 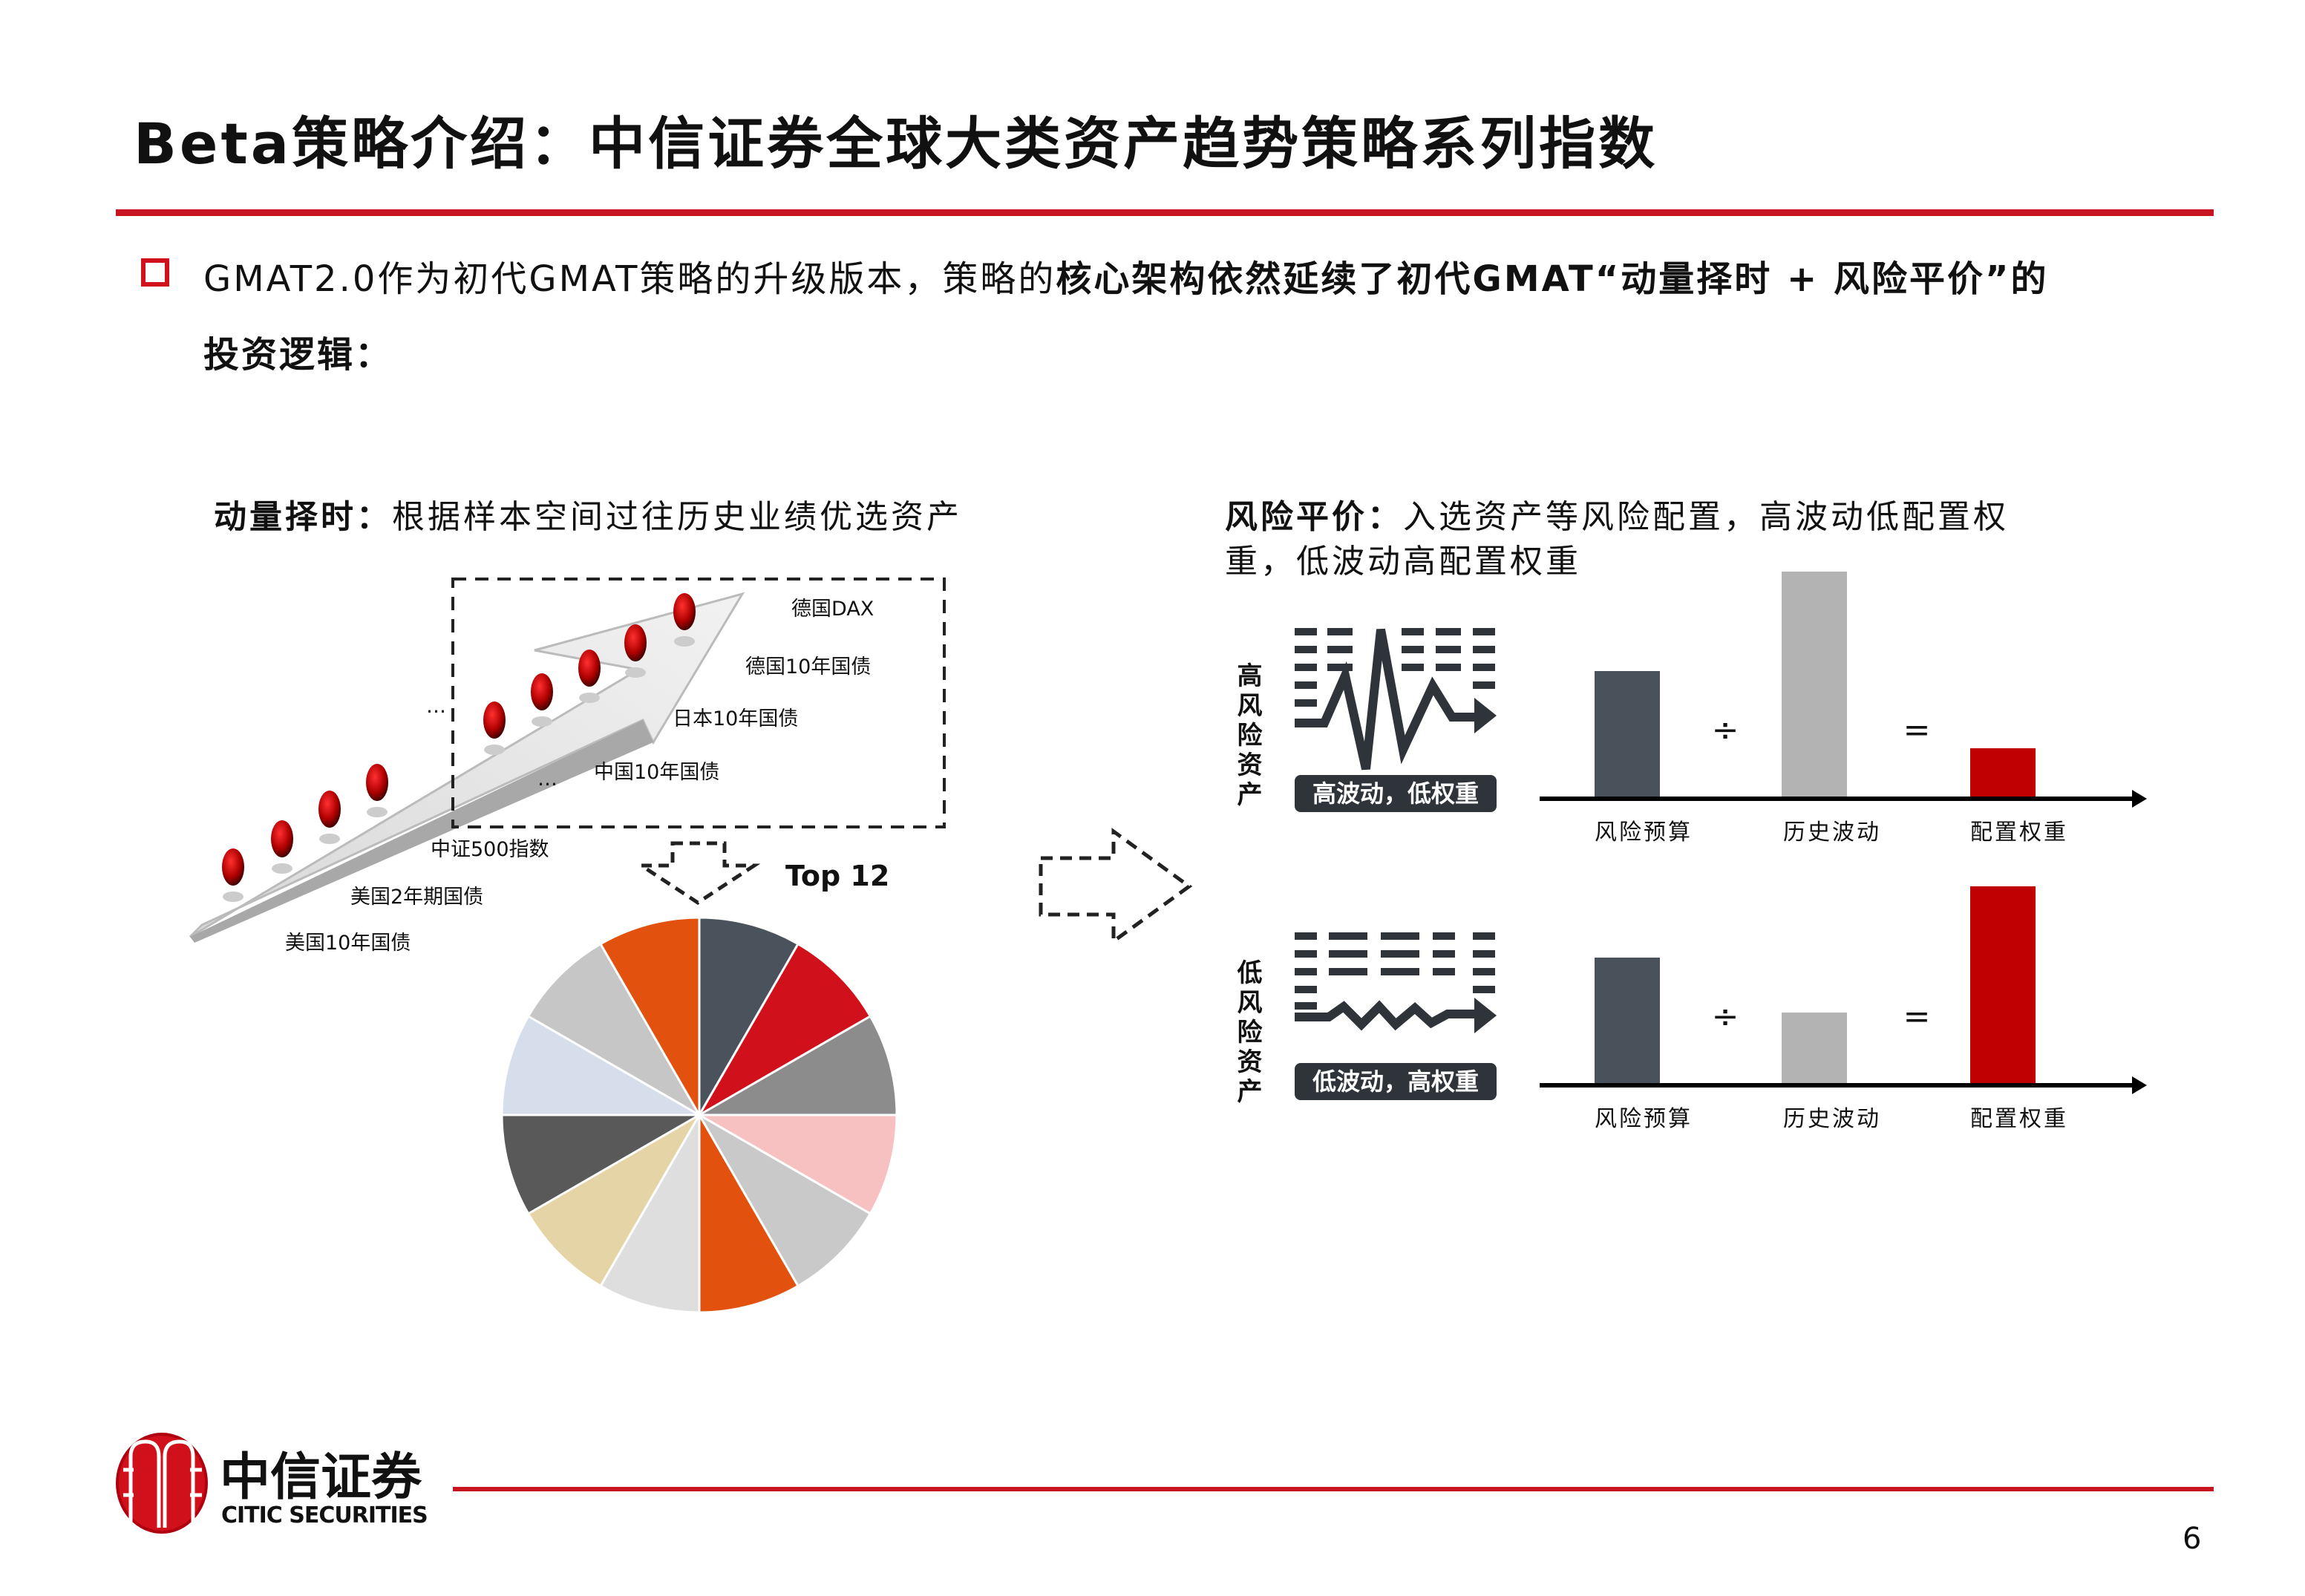 What do you see at coordinates (348, 944) in the screenshot?
I see `asset-label: 美国10年国债` at bounding box center [348, 944].